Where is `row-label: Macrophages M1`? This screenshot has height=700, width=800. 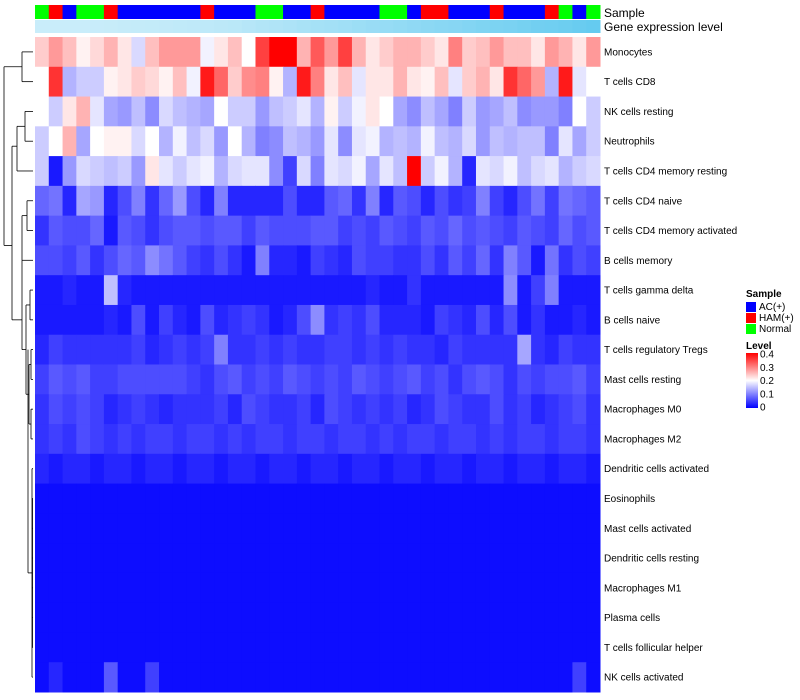
row-label: Macrophages M1 is located at coordinates (643, 588).